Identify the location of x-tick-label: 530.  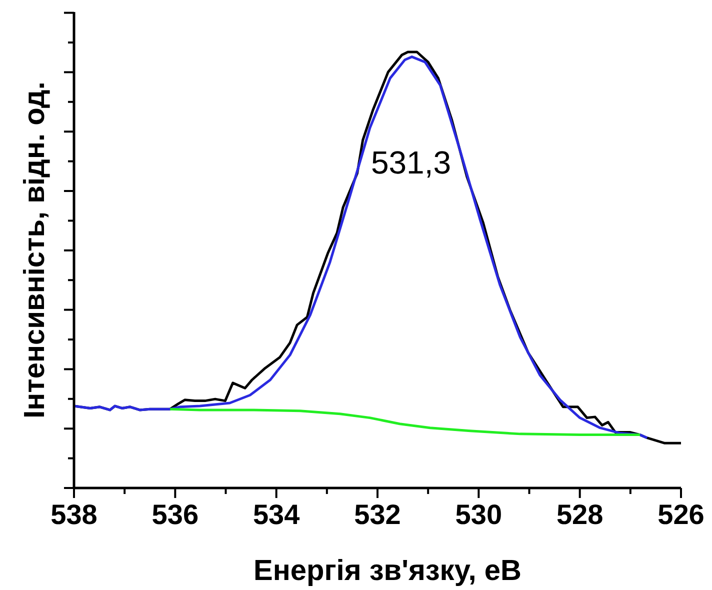
(478, 514).